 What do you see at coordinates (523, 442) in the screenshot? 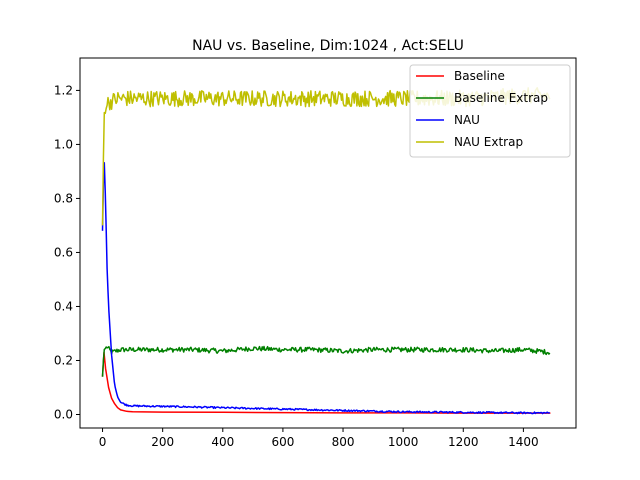
I see `x-tick-label: 1400` at bounding box center [523, 442].